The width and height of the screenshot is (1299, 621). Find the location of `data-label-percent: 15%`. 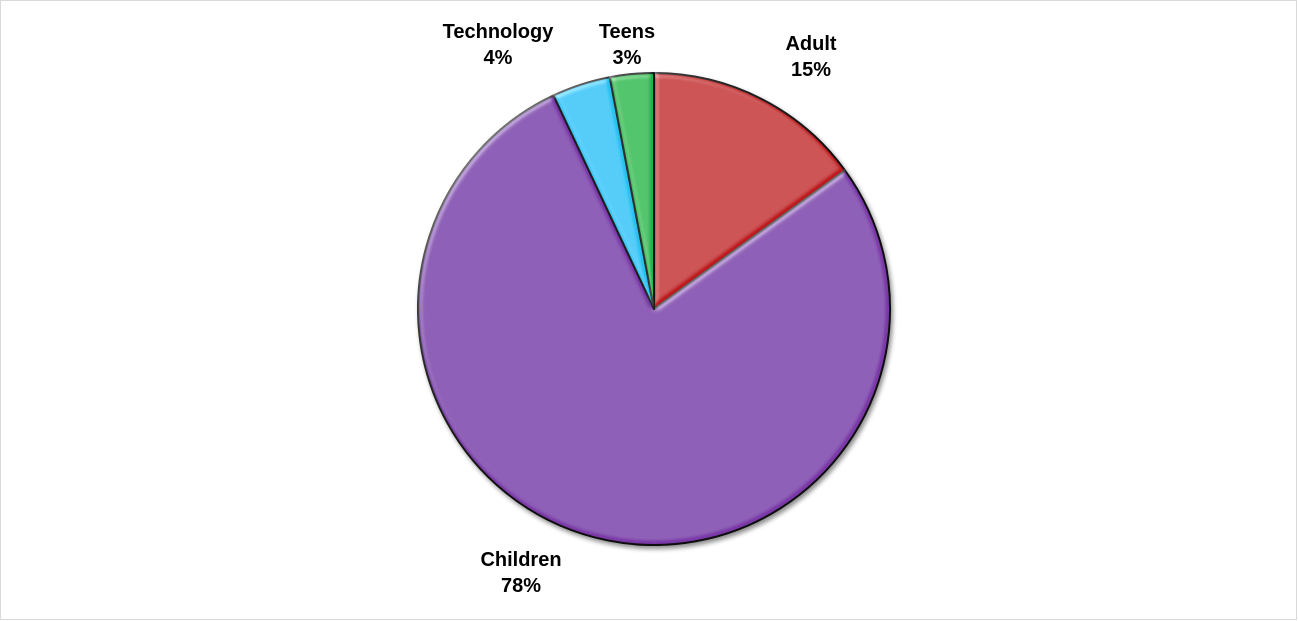

data-label-percent: 15% is located at coordinates (811, 70).